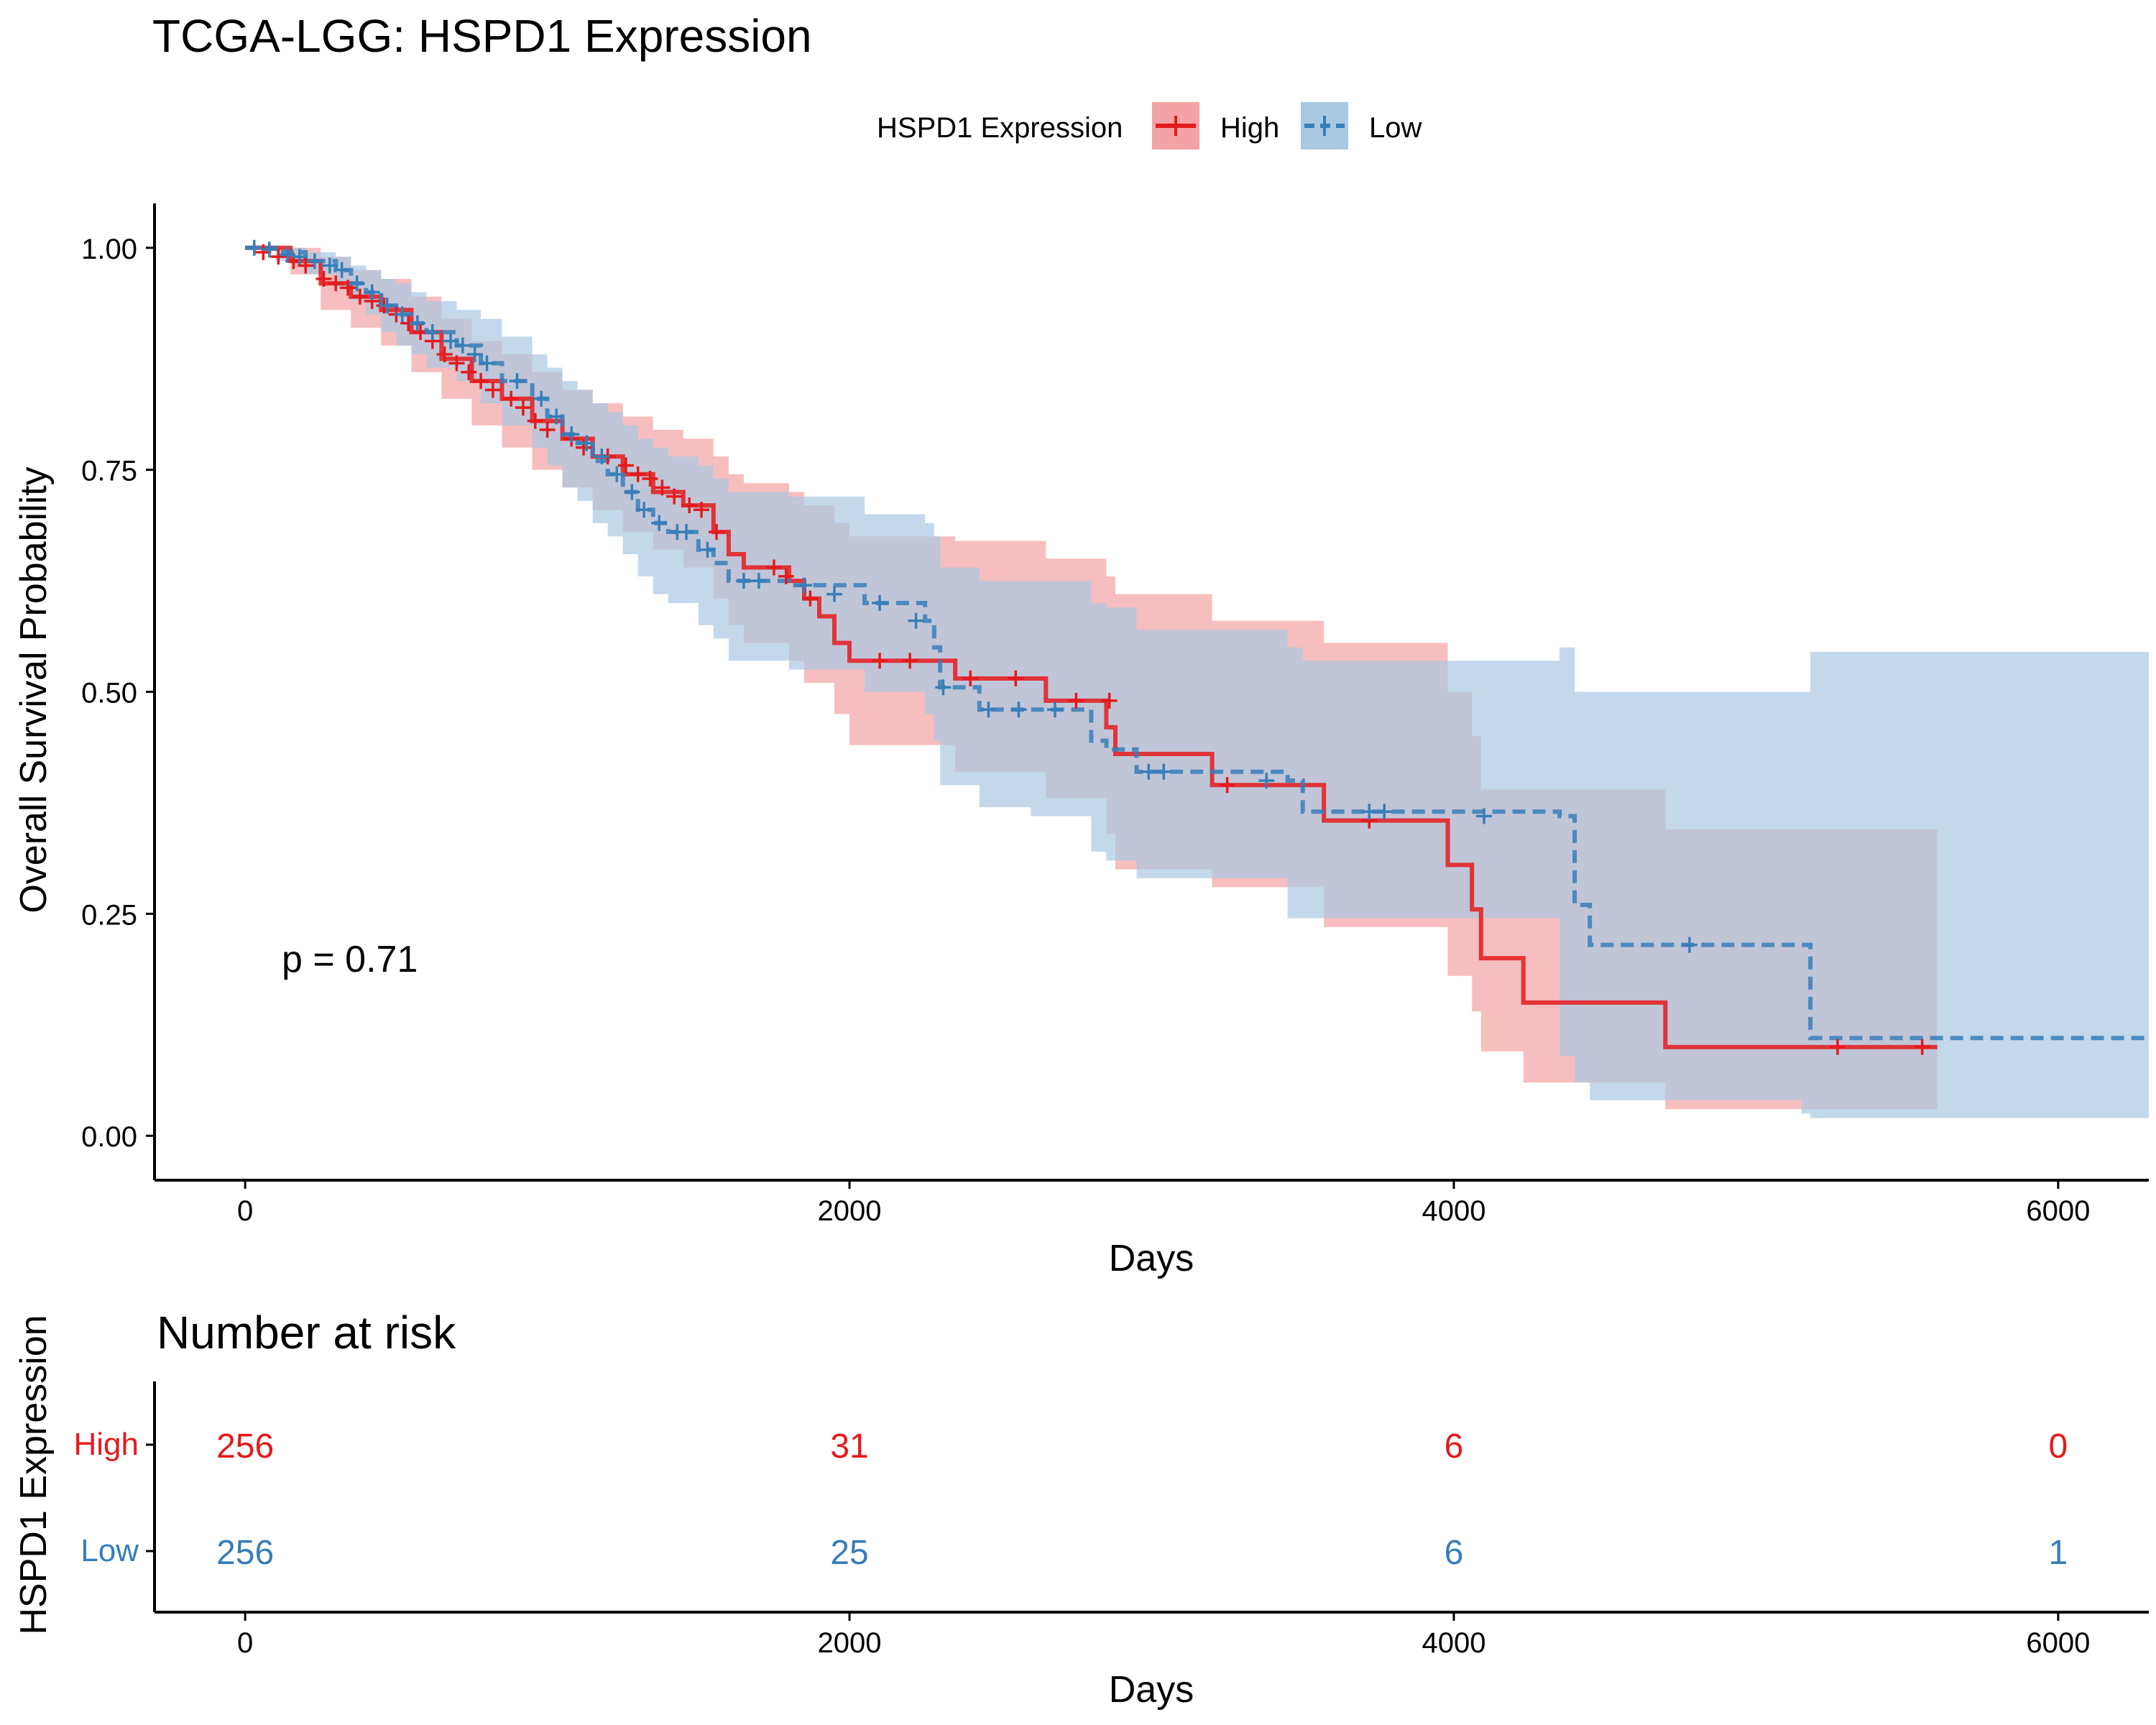 This screenshot has height=1725, width=2156. I want to click on y-tick-label: 0.50, so click(109, 693).